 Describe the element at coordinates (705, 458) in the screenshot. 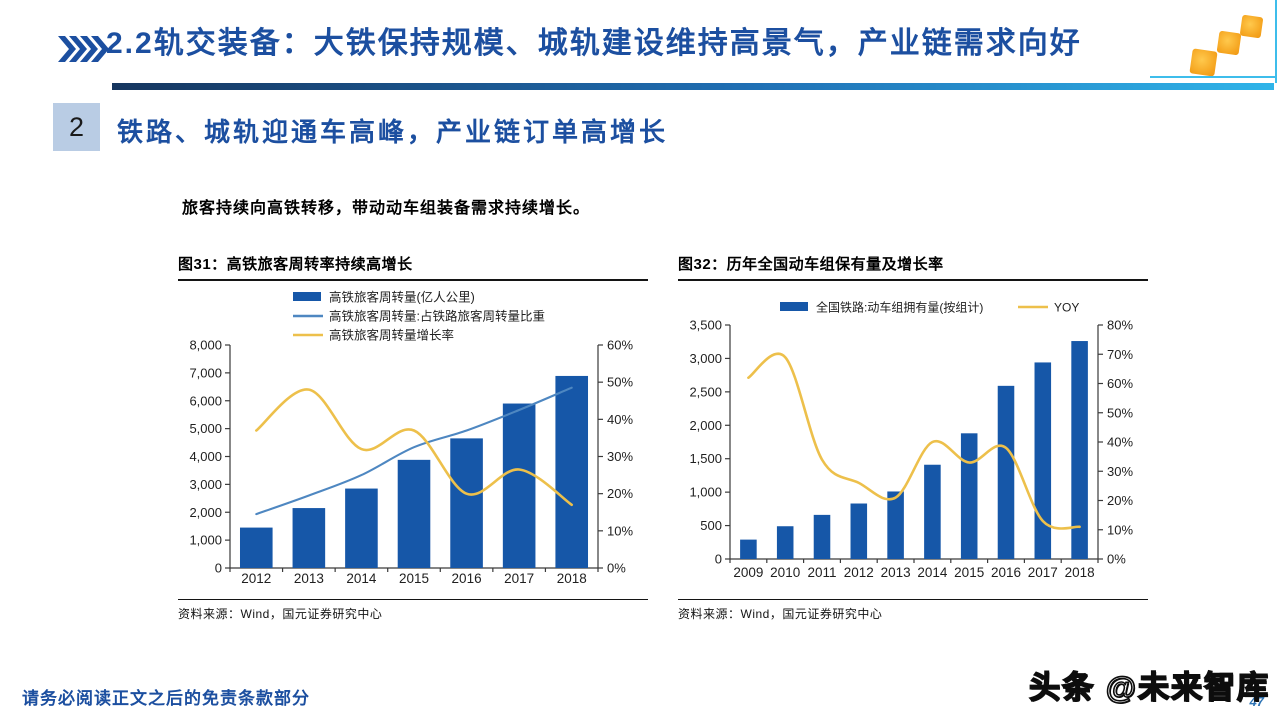

I see `svg-text: 1,500` at that location.